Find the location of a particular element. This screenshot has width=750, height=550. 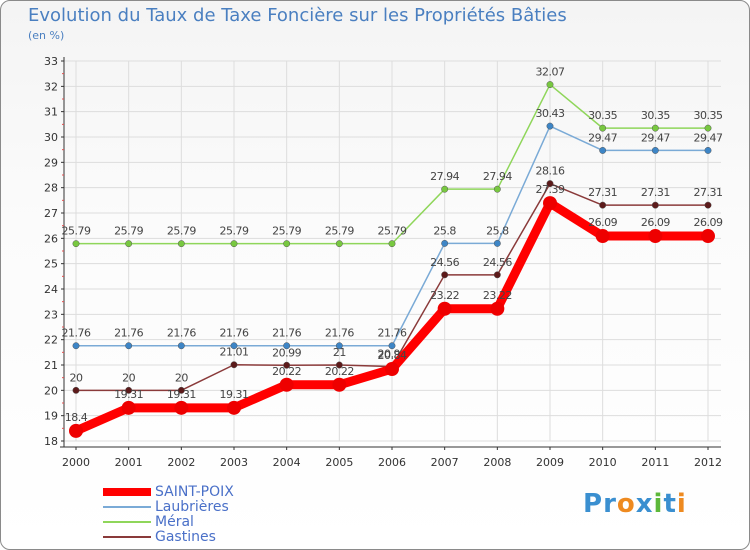

y-tick-label: 31 is located at coordinates (51, 112).